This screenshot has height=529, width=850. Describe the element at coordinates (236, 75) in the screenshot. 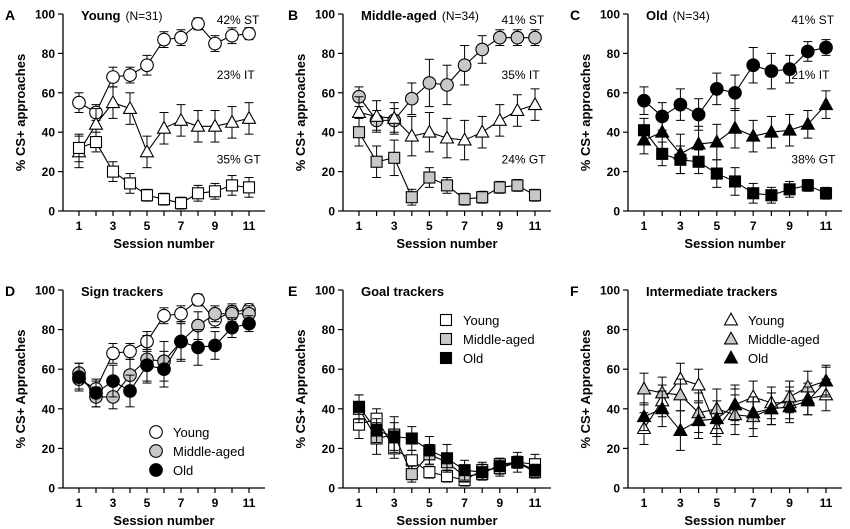

I see `annotation: 23% IT` at that location.